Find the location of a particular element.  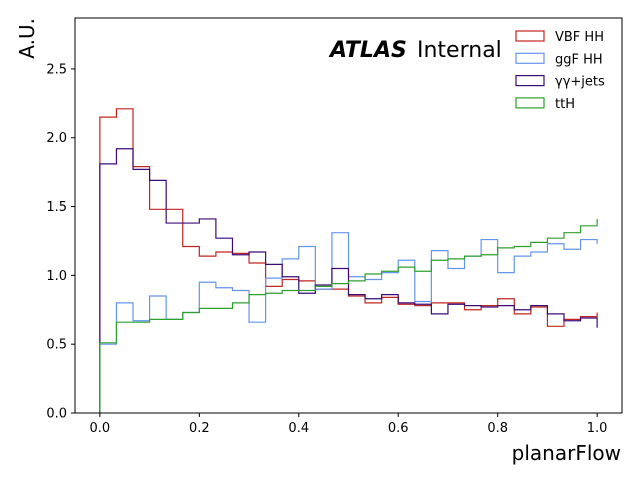

y-tick-label: 0.5 is located at coordinates (56, 345).